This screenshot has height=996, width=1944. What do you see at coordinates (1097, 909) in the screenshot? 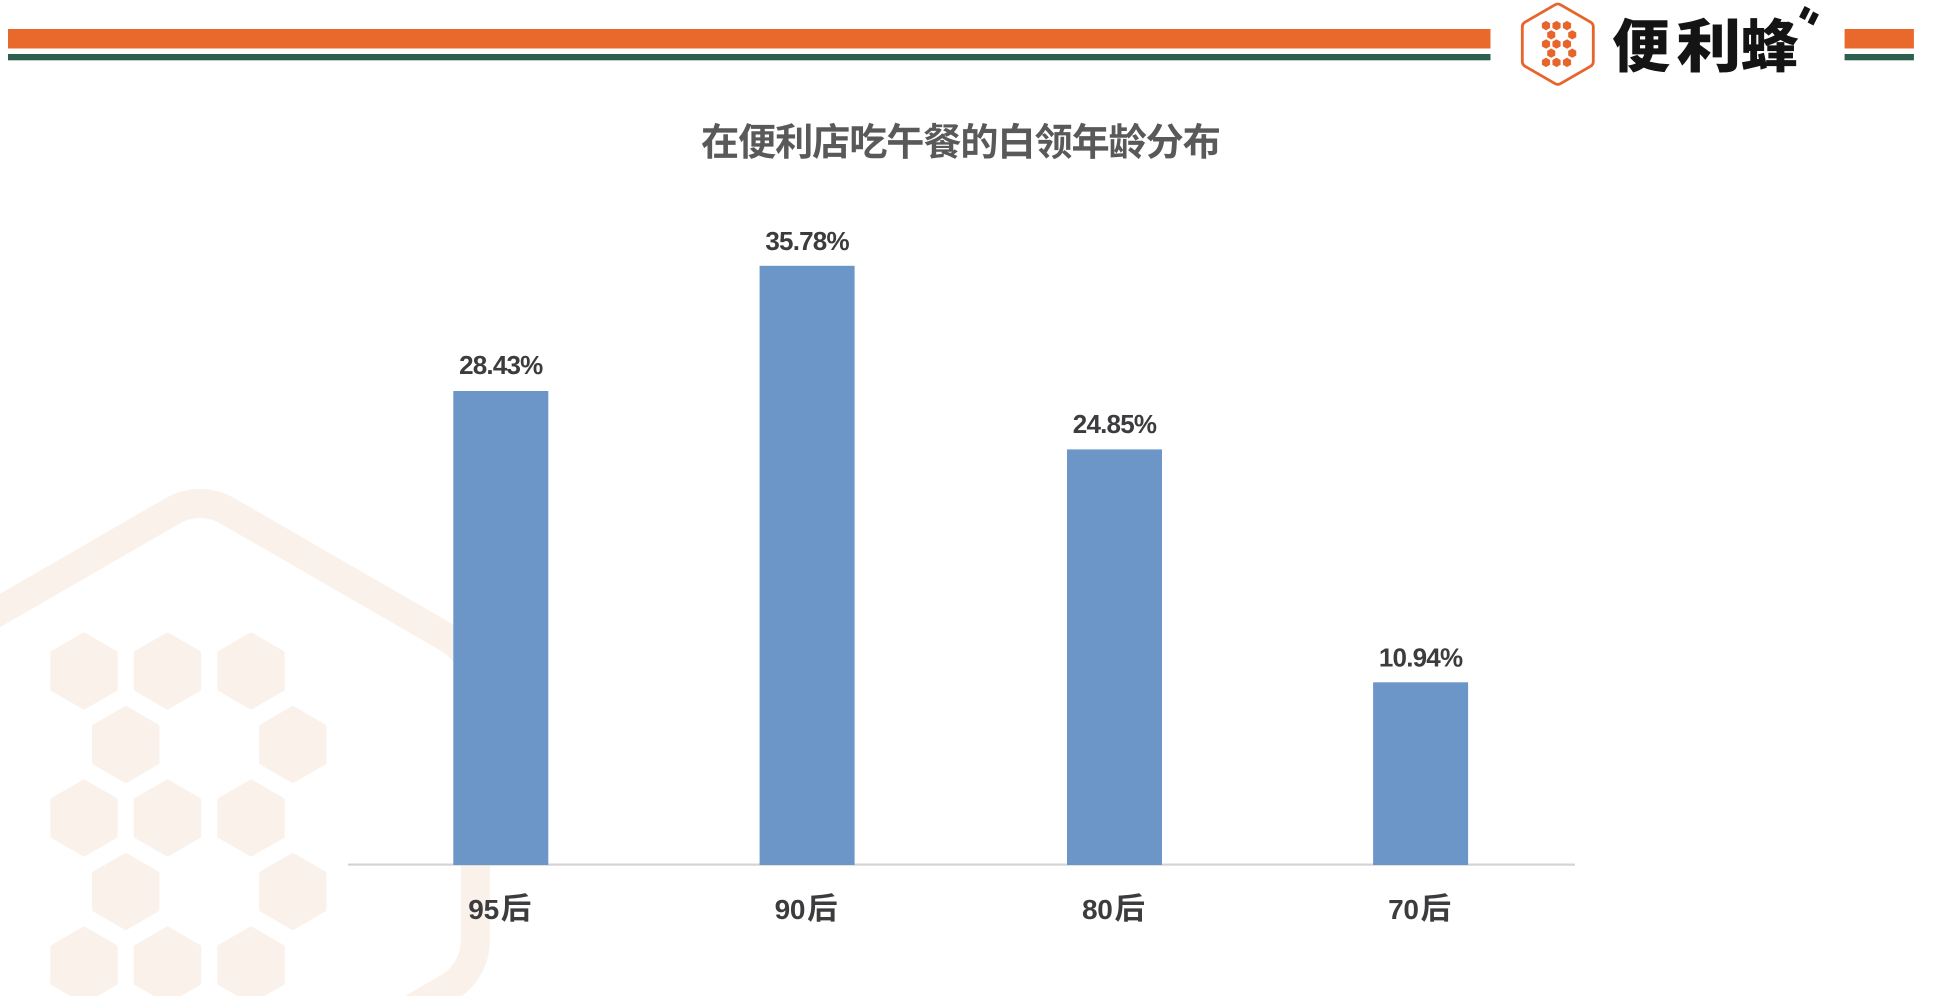
I see `svg-text: 80` at bounding box center [1097, 909].